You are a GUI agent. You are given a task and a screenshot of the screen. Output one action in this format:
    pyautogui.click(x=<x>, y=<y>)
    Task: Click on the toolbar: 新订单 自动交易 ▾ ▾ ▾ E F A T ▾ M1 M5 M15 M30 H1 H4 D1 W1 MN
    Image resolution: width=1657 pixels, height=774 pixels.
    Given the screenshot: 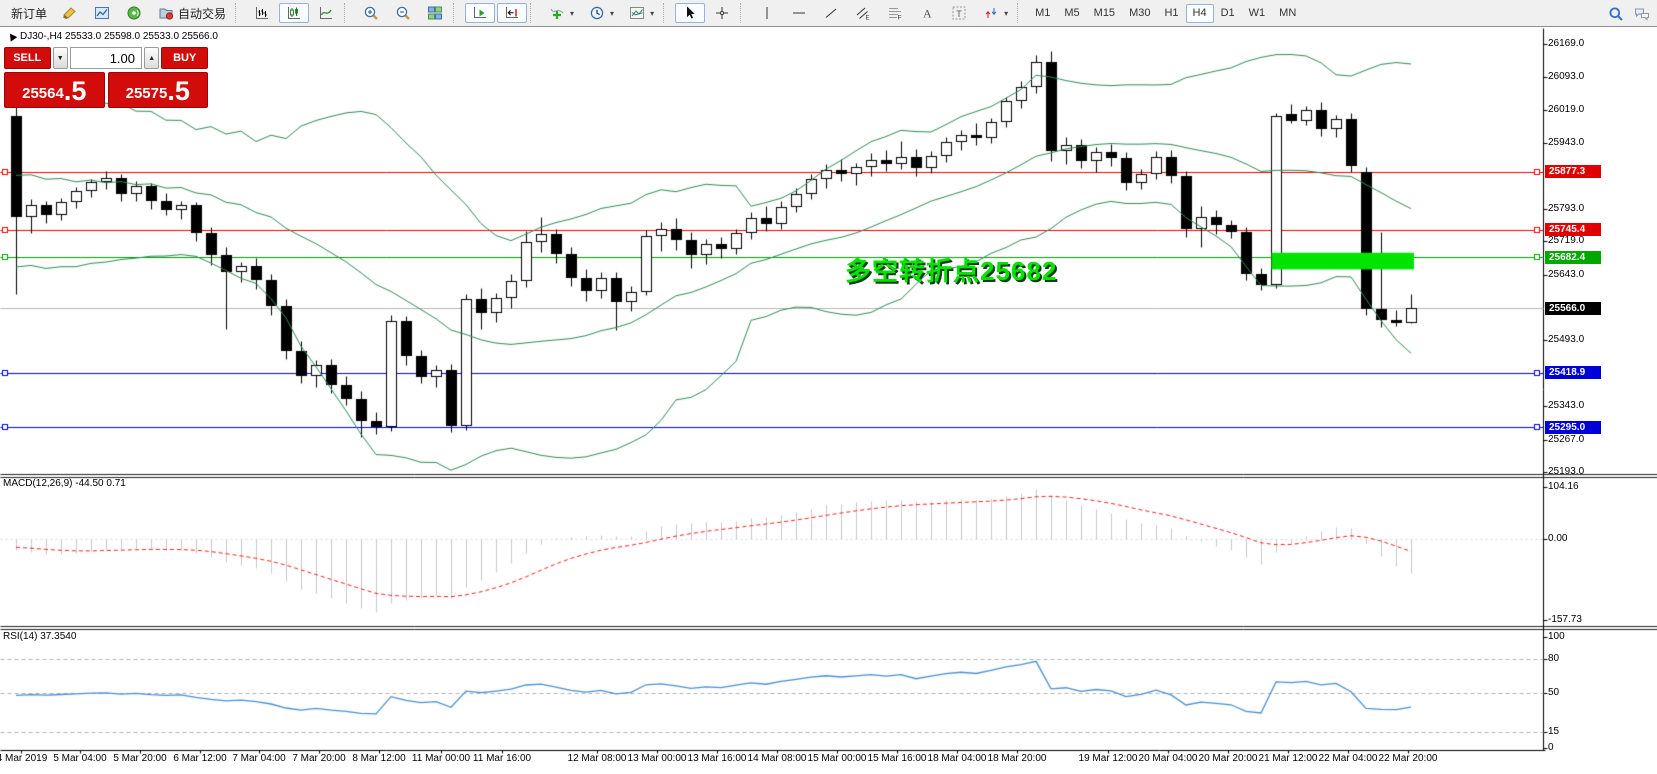 What is the action you would take?
    pyautogui.click(x=828, y=13)
    